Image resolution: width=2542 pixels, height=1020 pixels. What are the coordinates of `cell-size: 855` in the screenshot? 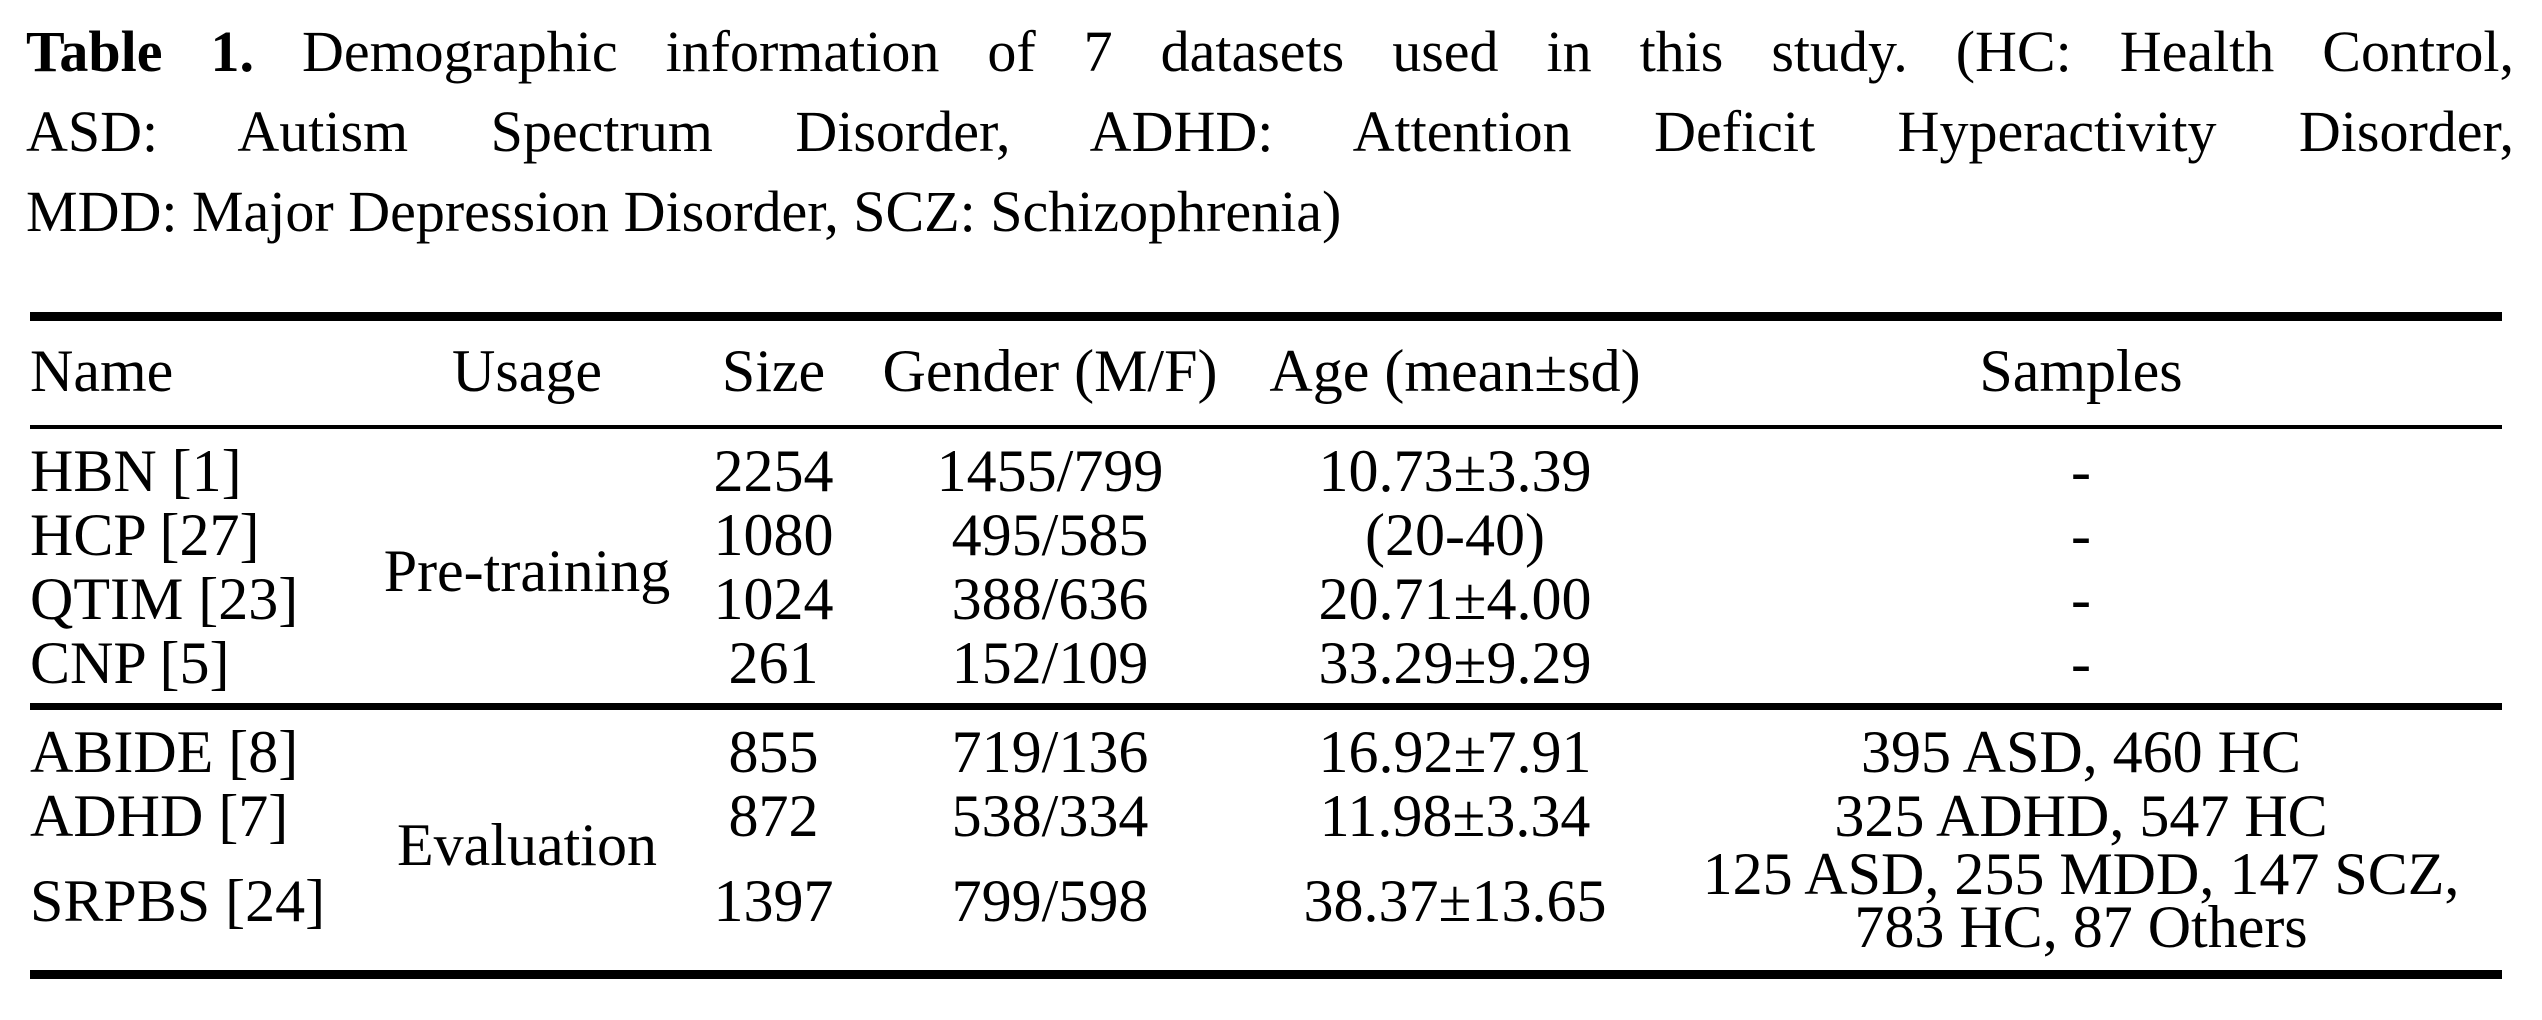 It's located at (773, 752).